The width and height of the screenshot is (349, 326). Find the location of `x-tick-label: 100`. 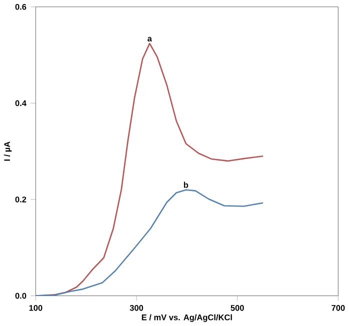

x-tick-label: 100 is located at coordinates (35, 308).